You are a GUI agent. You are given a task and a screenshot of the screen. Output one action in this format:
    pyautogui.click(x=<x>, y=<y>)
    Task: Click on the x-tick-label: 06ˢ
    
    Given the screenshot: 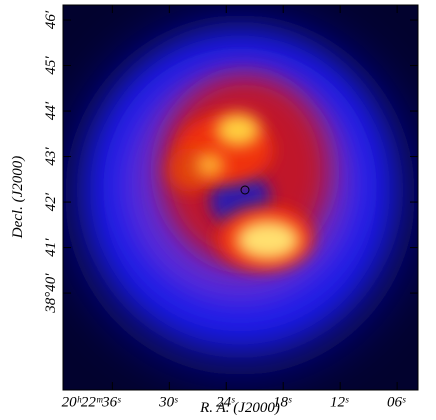 What is the action you would take?
    pyautogui.click(x=396, y=403)
    